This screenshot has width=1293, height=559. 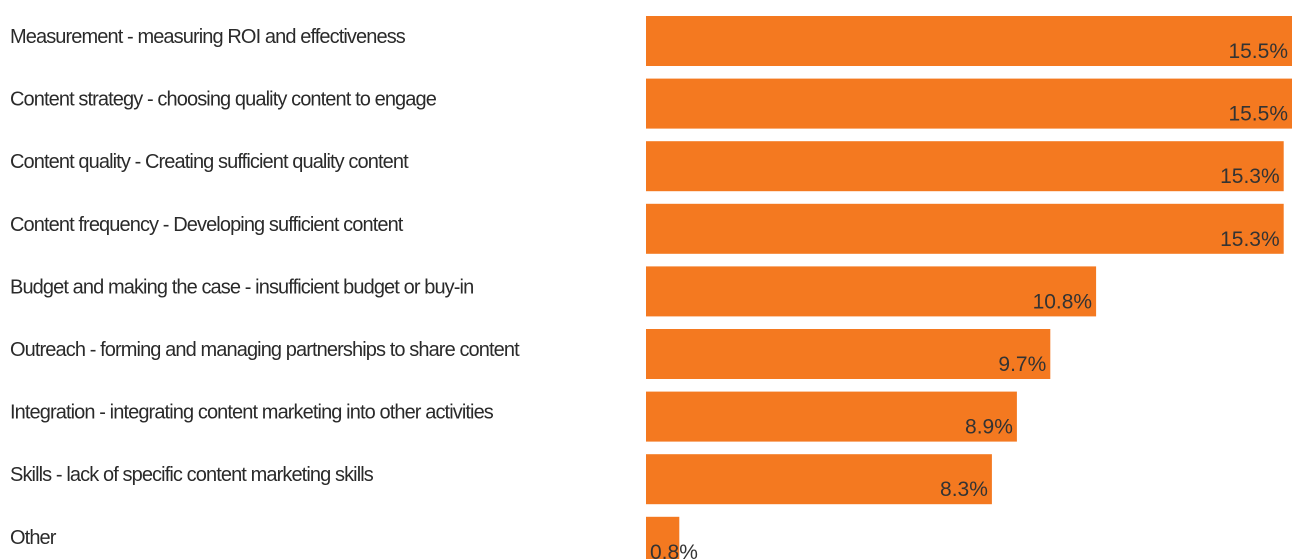 I want to click on value-label: 10.8%, so click(x=1063, y=301).